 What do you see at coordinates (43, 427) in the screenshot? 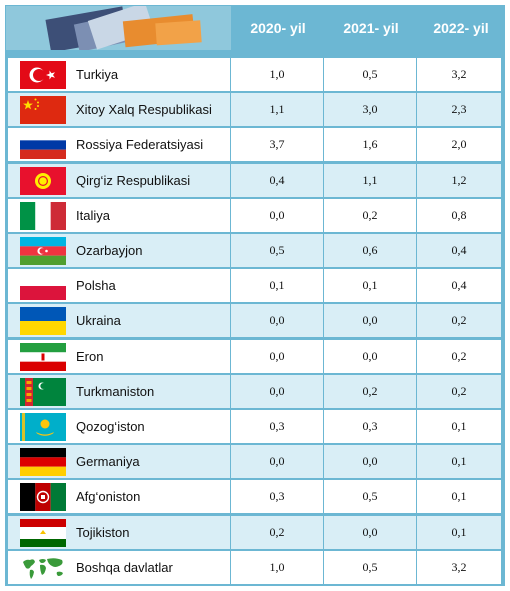
I see `kazakhstan-flag-icon` at bounding box center [43, 427].